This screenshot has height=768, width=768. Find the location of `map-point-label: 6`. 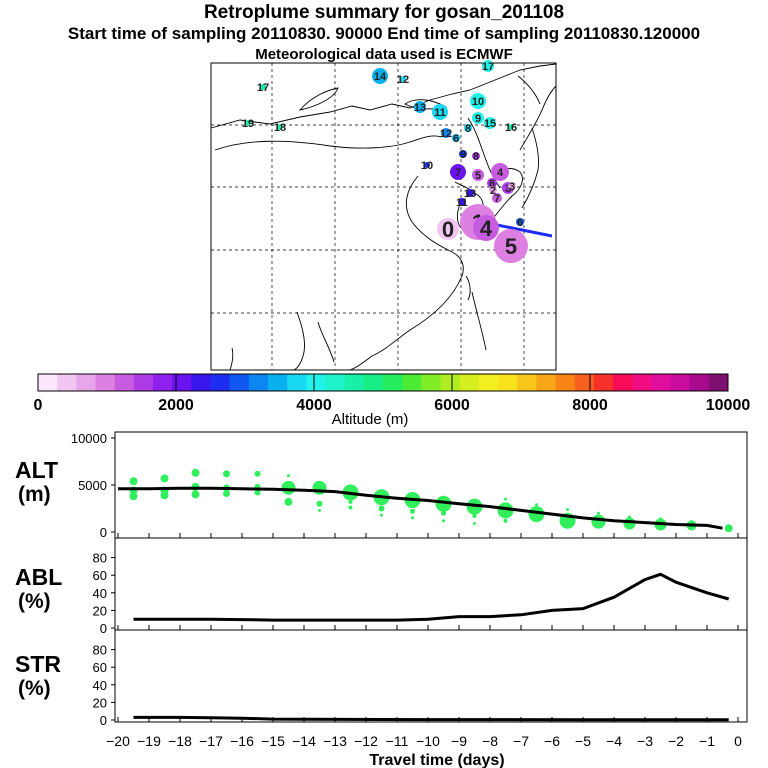

map-point-label: 6 is located at coordinates (520, 223).